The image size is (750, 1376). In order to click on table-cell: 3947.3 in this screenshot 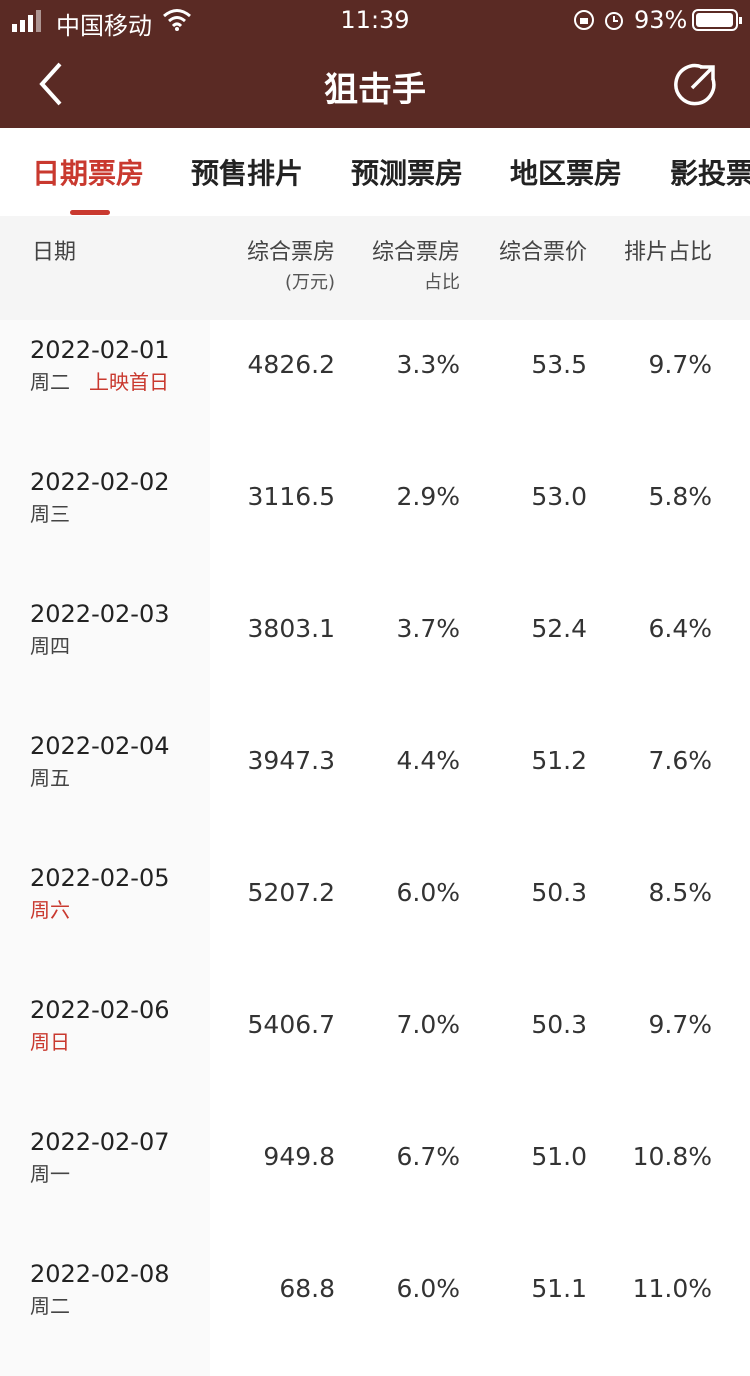, I will do `click(291, 760)`.